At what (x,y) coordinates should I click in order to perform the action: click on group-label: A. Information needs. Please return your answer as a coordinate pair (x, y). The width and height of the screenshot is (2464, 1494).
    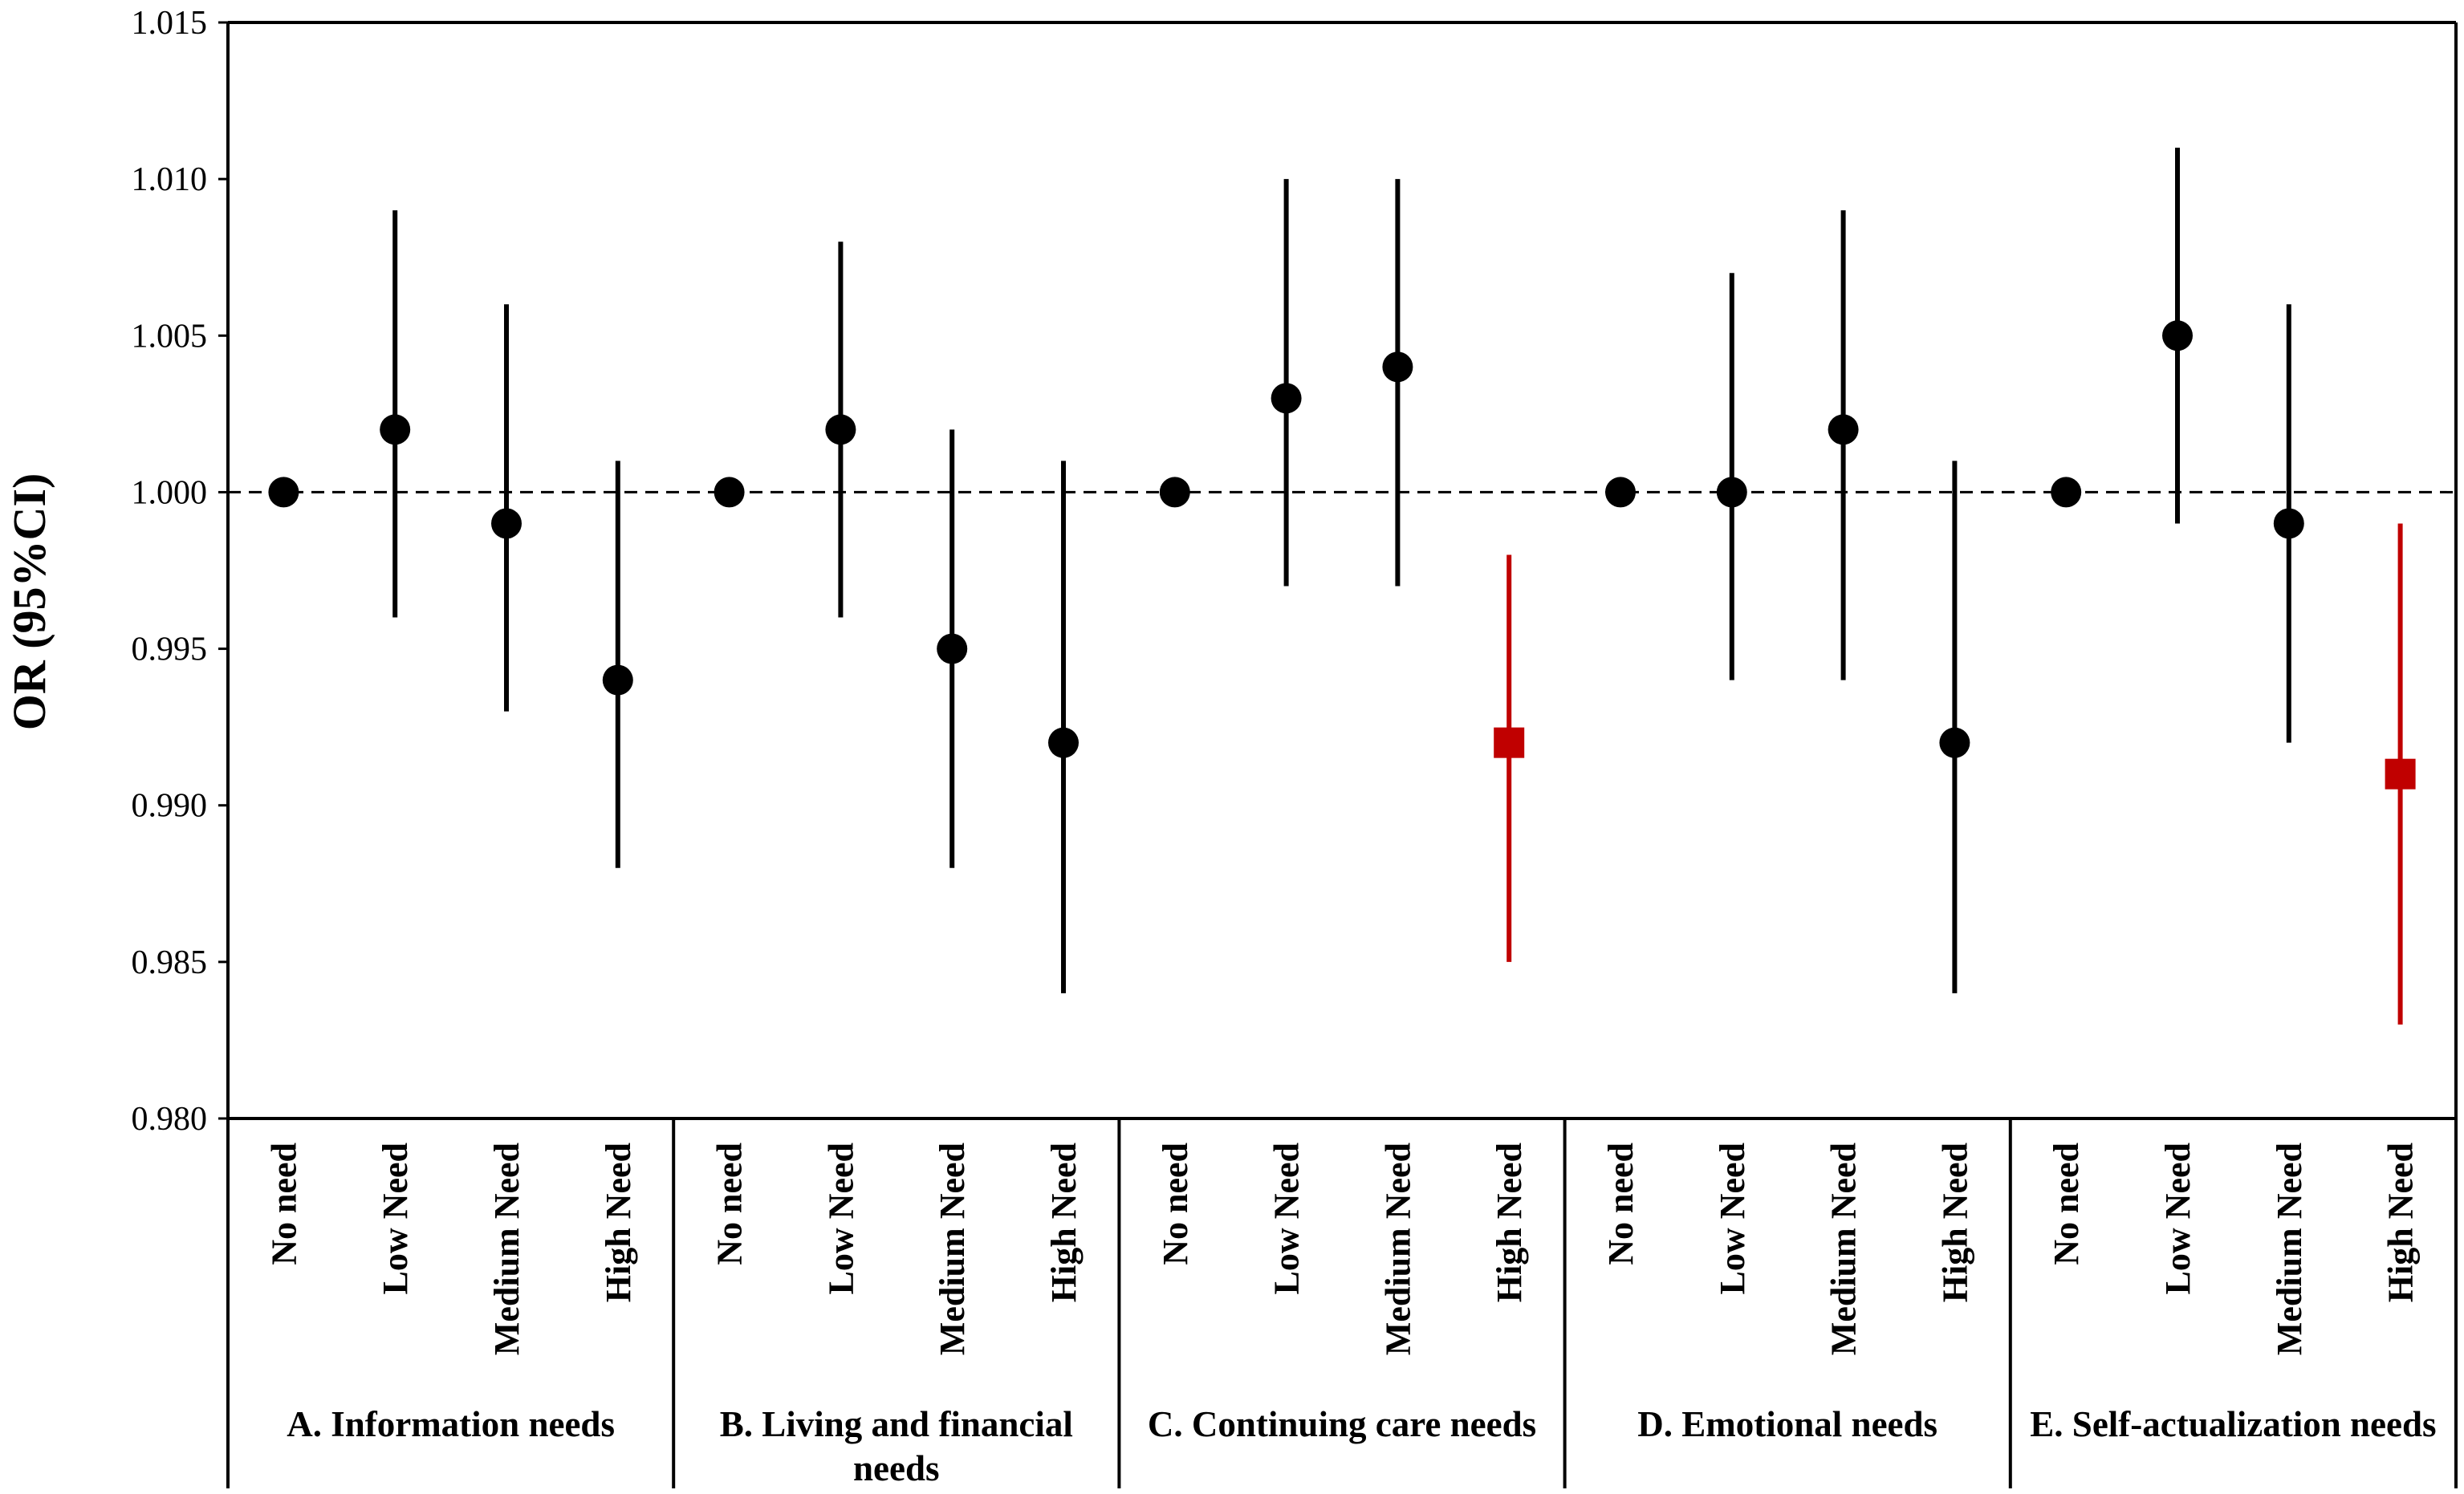
    Looking at the image, I should click on (451, 1424).